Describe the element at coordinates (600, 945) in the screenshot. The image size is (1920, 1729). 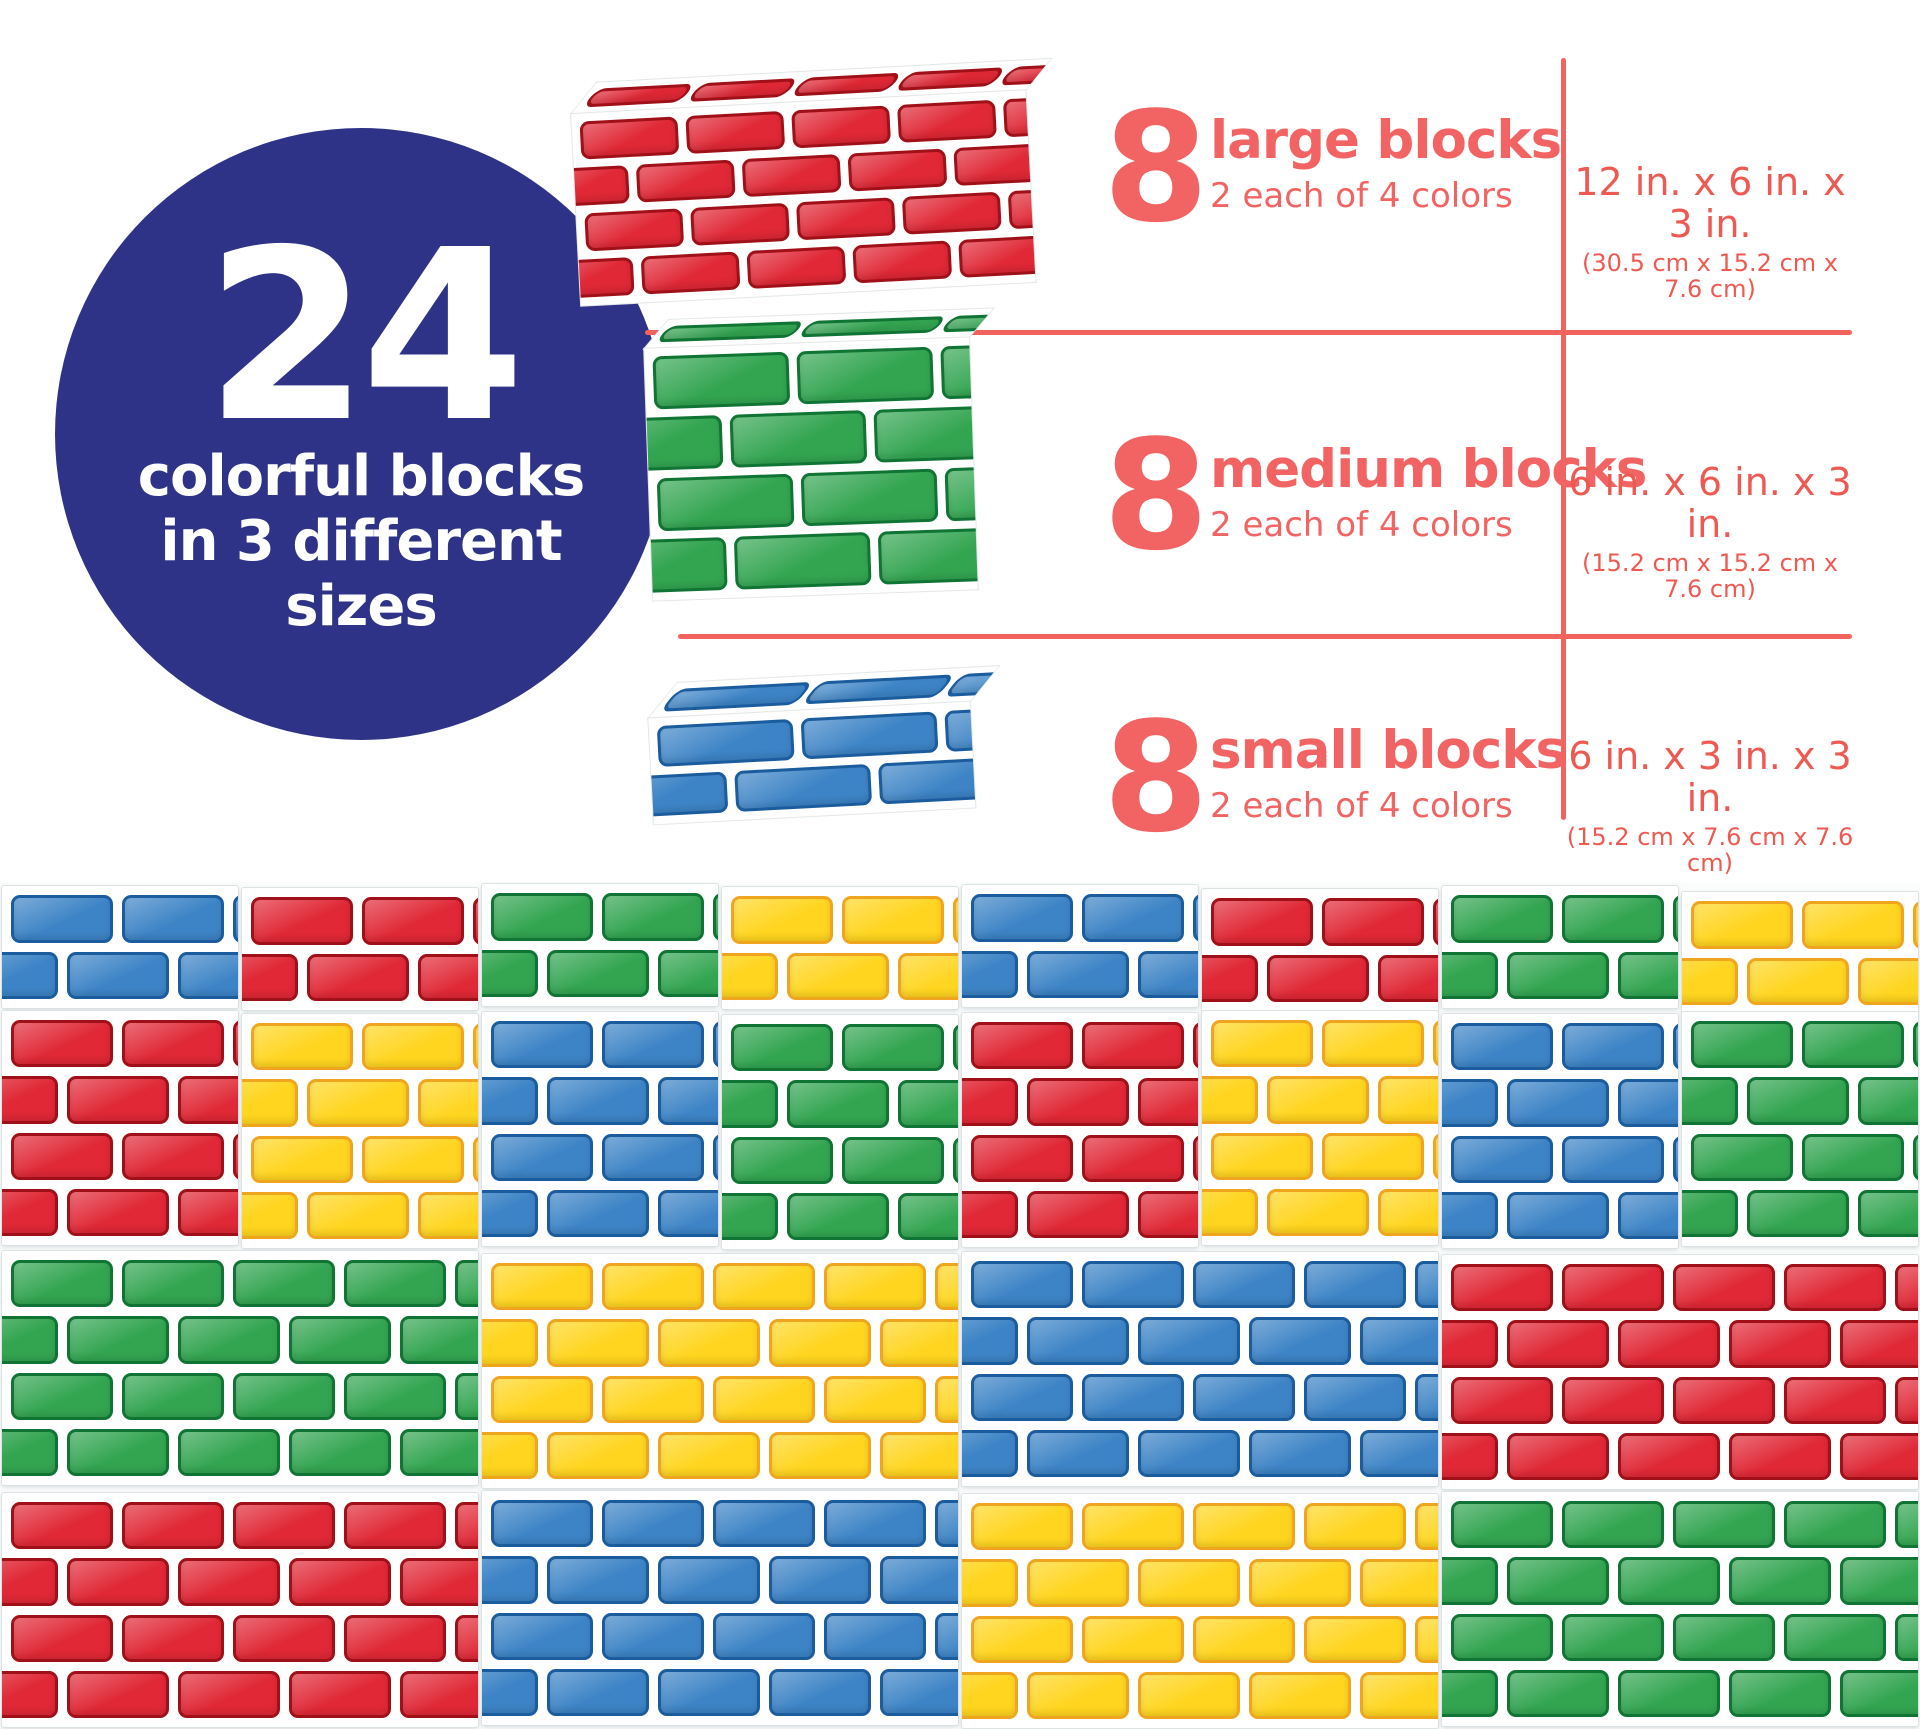
I see `small-cardboard-block-green` at that location.